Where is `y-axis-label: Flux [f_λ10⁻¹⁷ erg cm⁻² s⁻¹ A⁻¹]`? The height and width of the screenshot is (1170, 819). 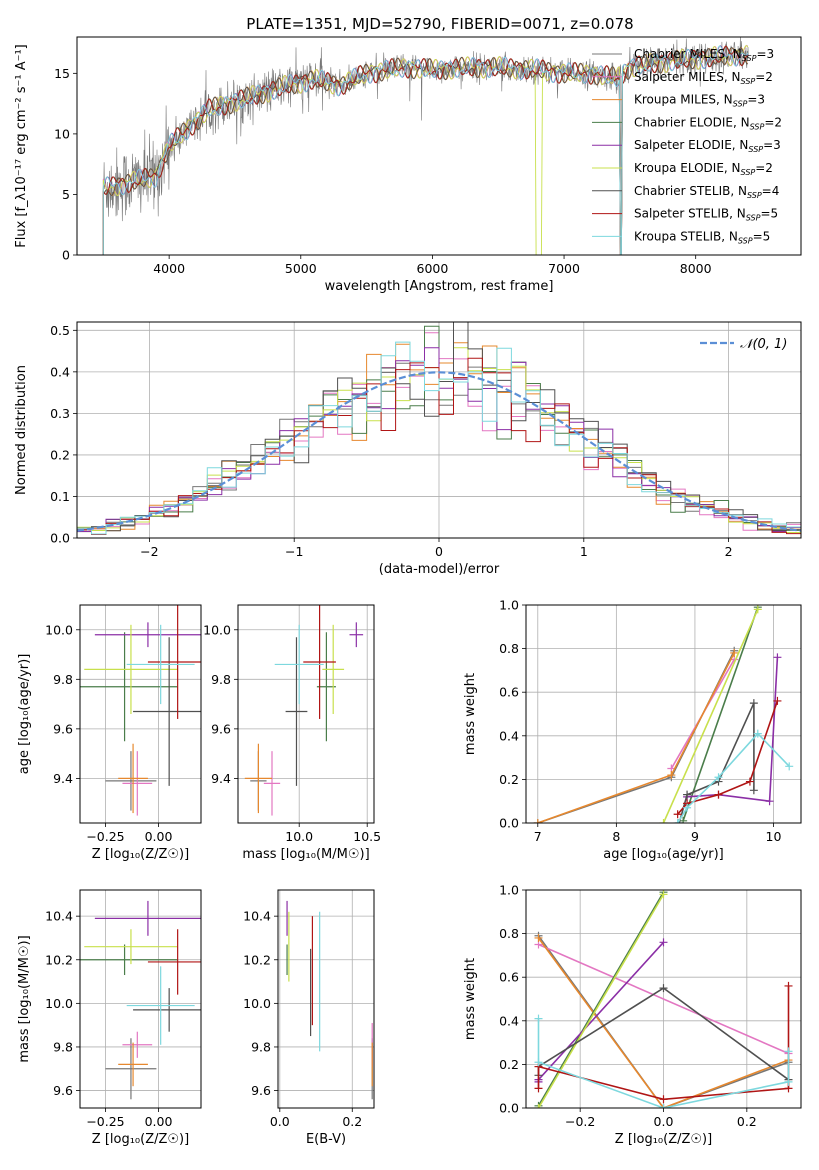 y-axis-label: Flux [f_λ10⁻¹⁷ erg cm⁻² s⁻¹ A⁻¹] is located at coordinates (21, 146).